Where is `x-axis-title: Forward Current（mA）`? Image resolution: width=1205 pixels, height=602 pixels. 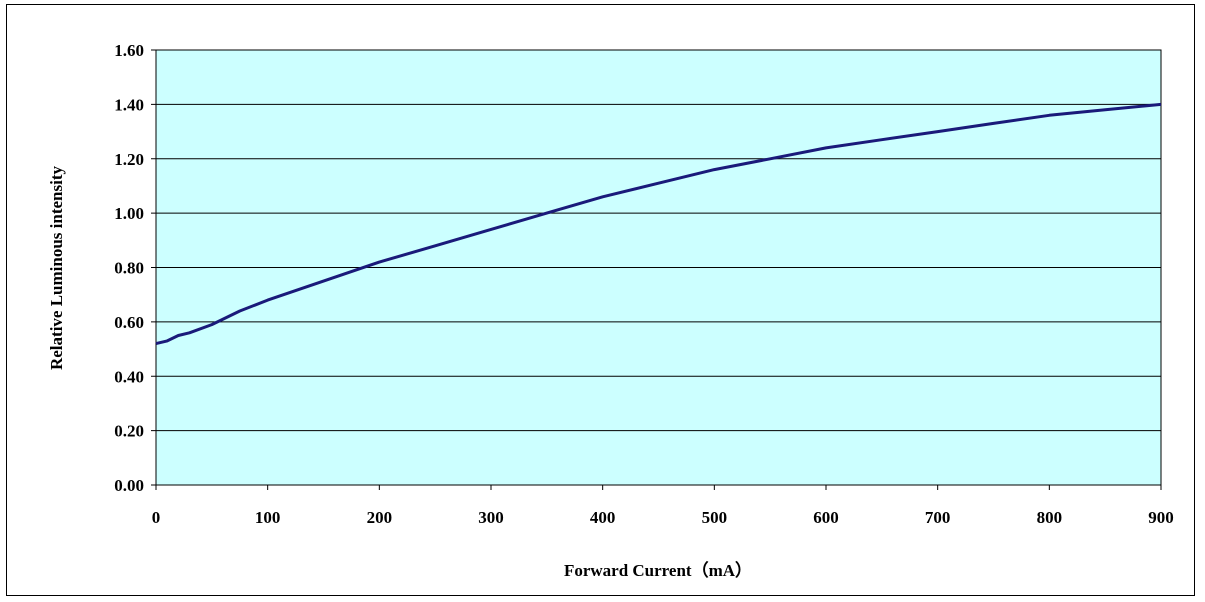
x-axis-title: Forward Current（mA） is located at coordinates (658, 570).